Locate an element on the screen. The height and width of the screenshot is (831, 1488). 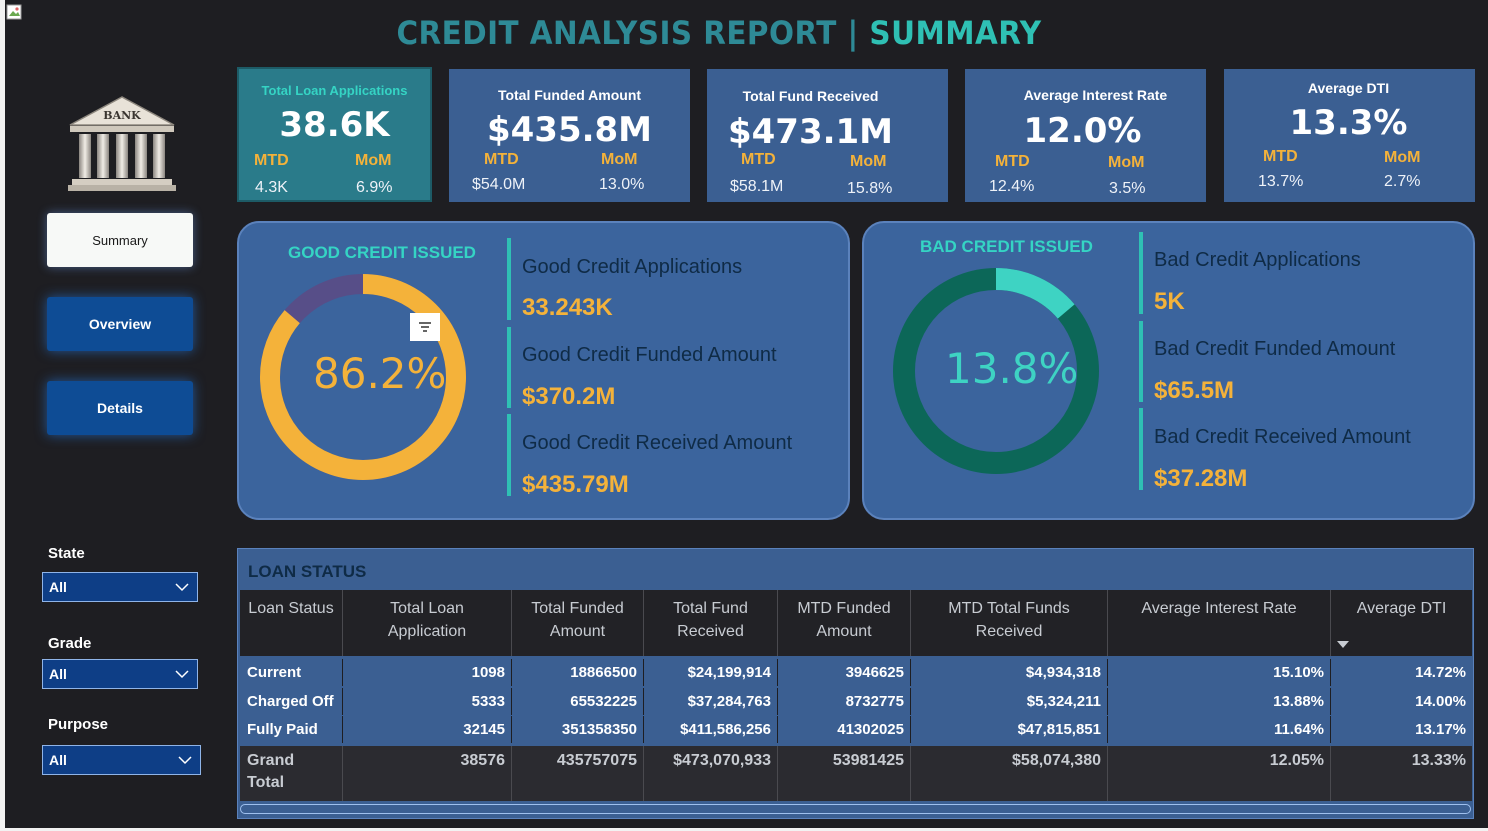
header-mtd-funded-amount: MTD Funded Amount is located at coordinates (844, 623).